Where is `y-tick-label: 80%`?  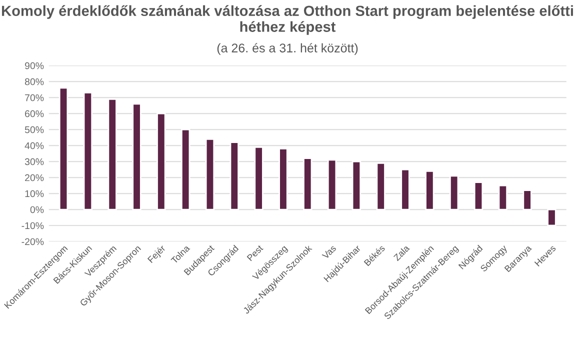 y-tick-label: 80% is located at coordinates (34, 82).